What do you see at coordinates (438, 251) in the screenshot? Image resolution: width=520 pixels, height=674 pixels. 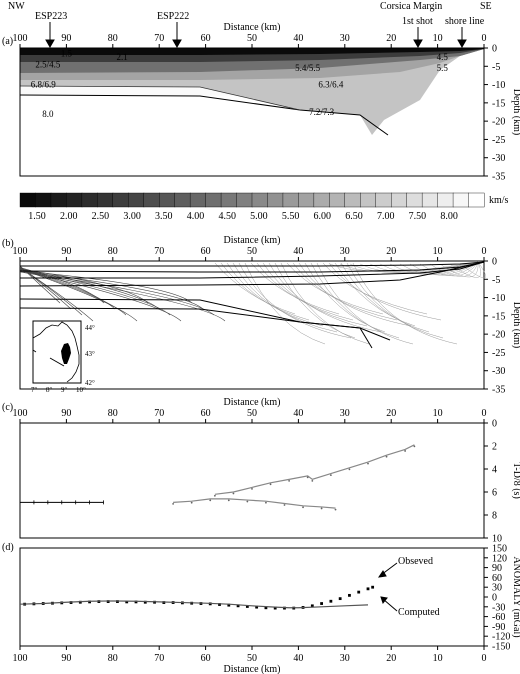 I see `x-tick-label: 10` at bounding box center [438, 251].